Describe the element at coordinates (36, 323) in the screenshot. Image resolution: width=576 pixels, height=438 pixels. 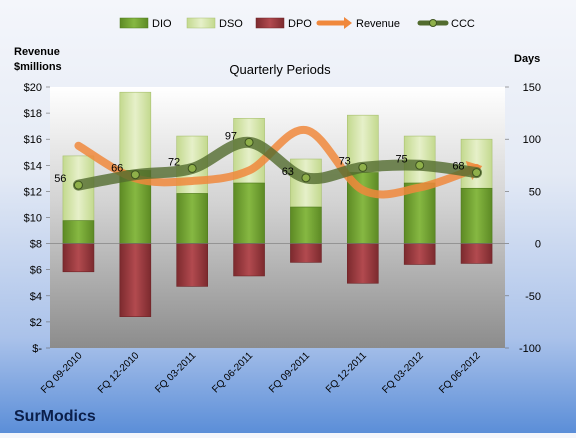
I see `left-tick-label: $2` at that location.